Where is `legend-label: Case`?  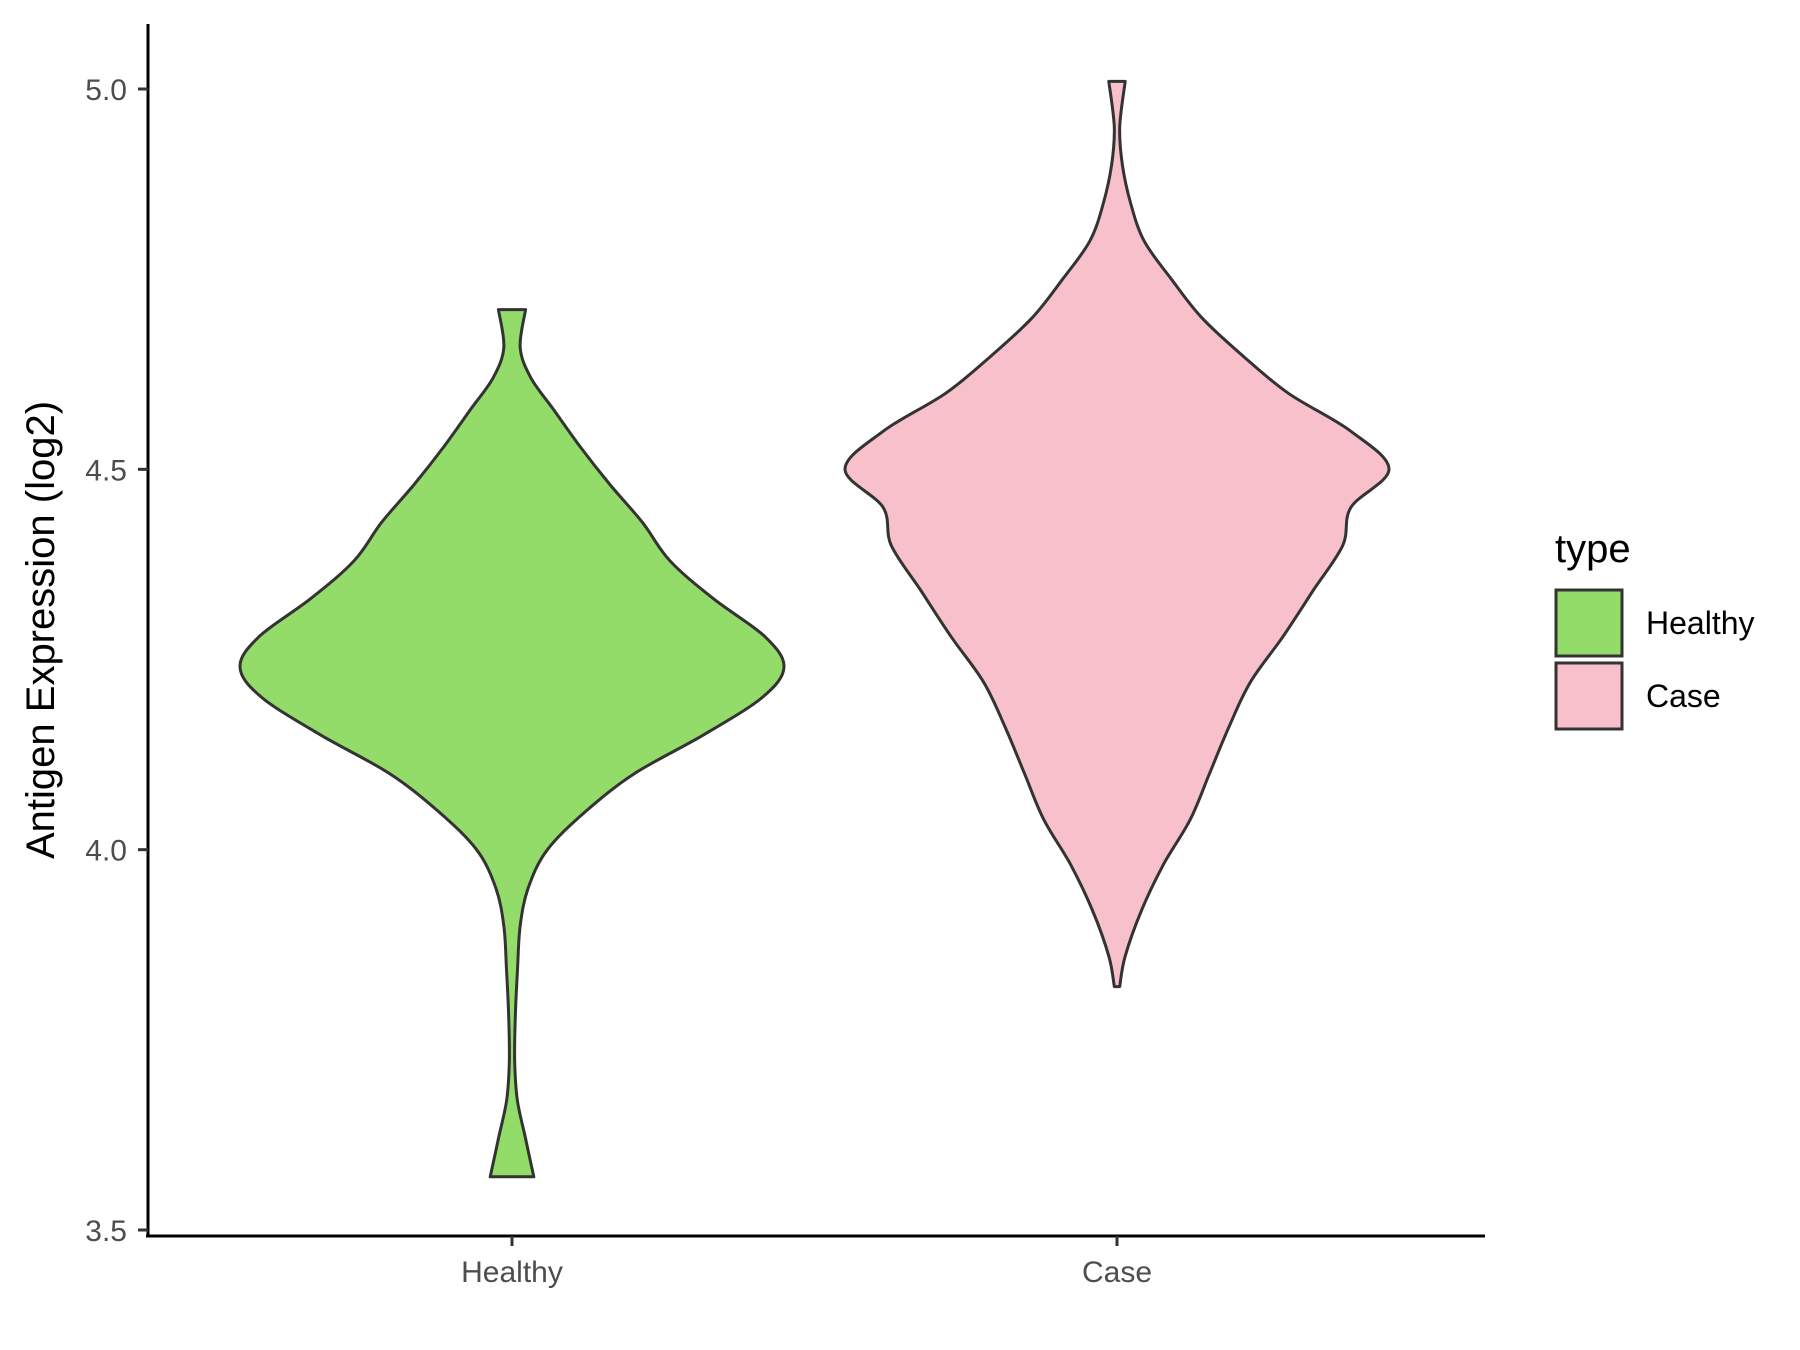
legend-label: Case is located at coordinates (1683, 696).